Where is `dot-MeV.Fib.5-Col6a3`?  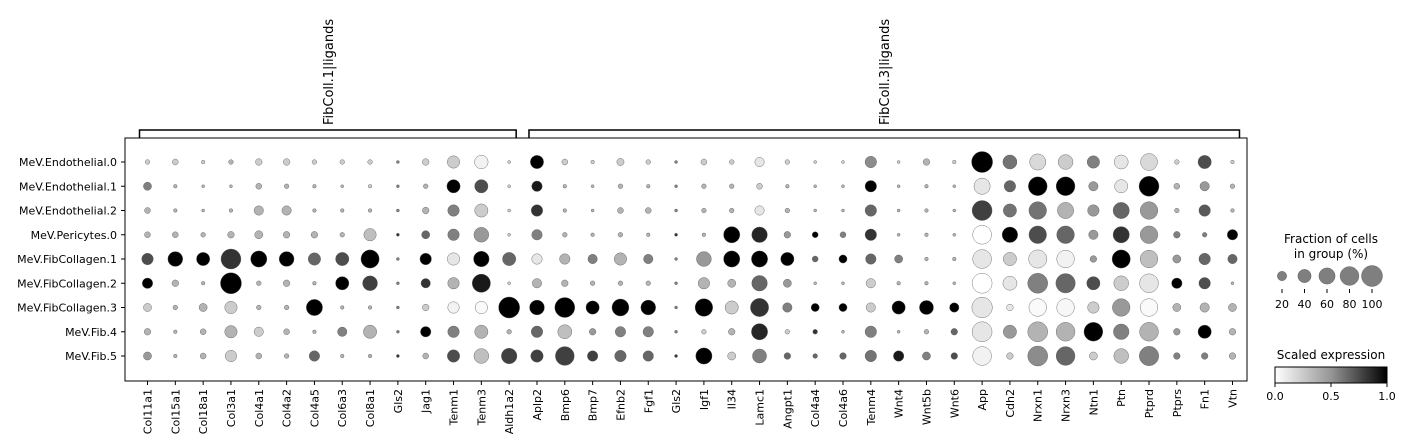 dot-MeV.Fib.5-Col6a3 is located at coordinates (342, 356).